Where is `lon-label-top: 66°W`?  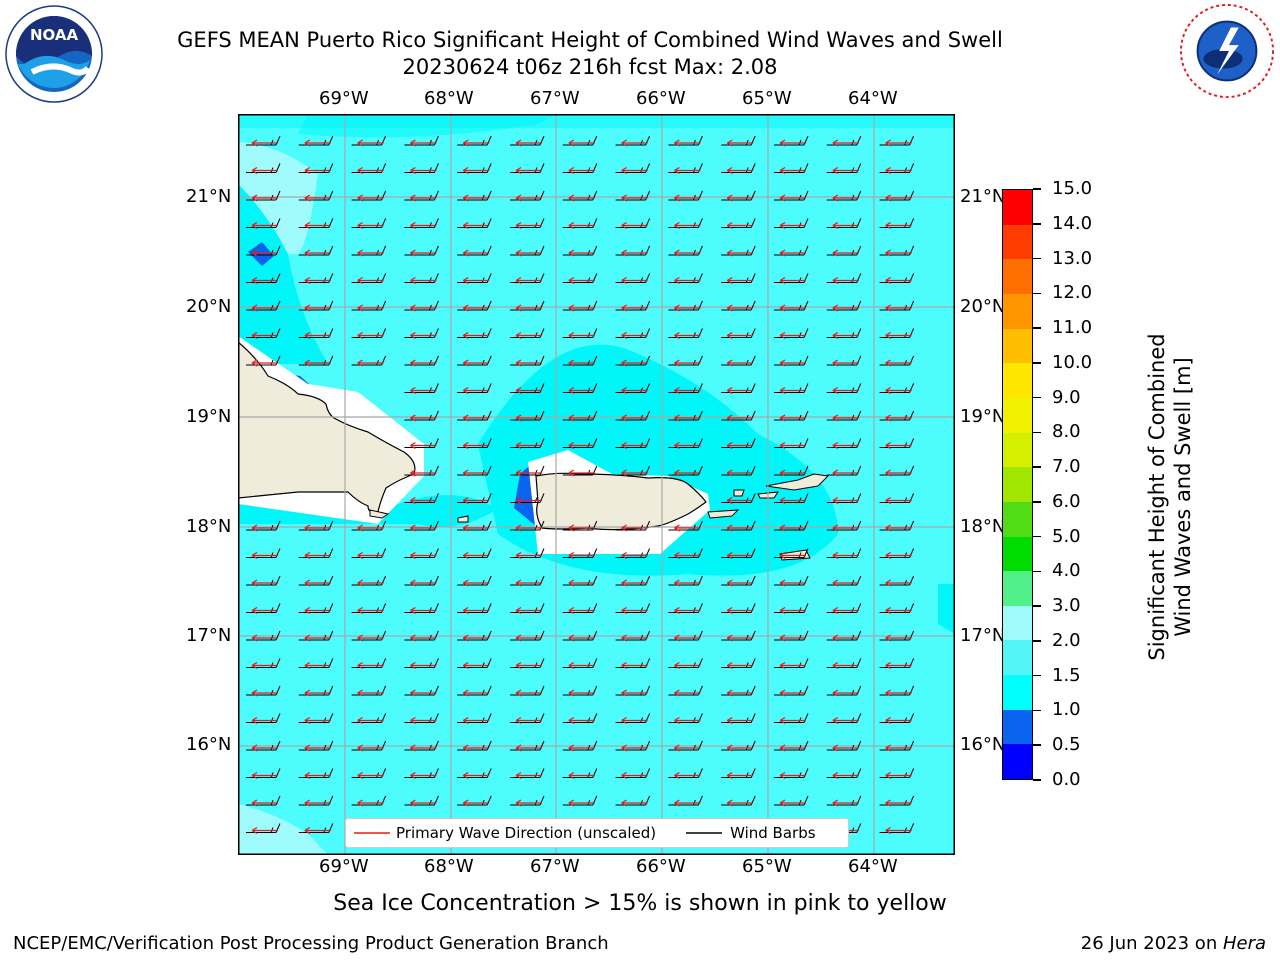 lon-label-top: 66°W is located at coordinates (661, 98).